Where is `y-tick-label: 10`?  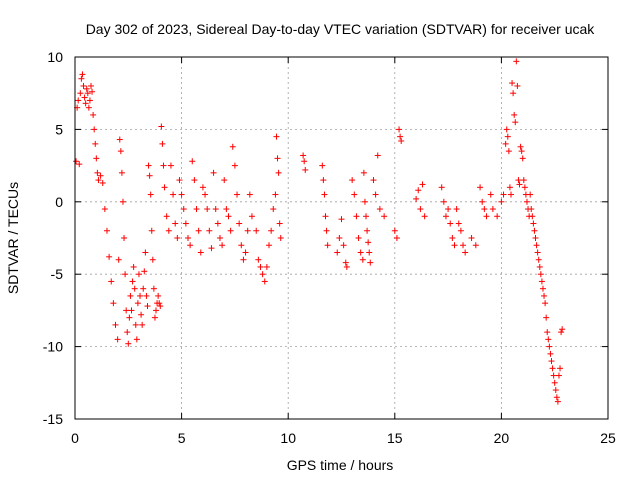
y-tick-label: 10 is located at coordinates (55, 57).